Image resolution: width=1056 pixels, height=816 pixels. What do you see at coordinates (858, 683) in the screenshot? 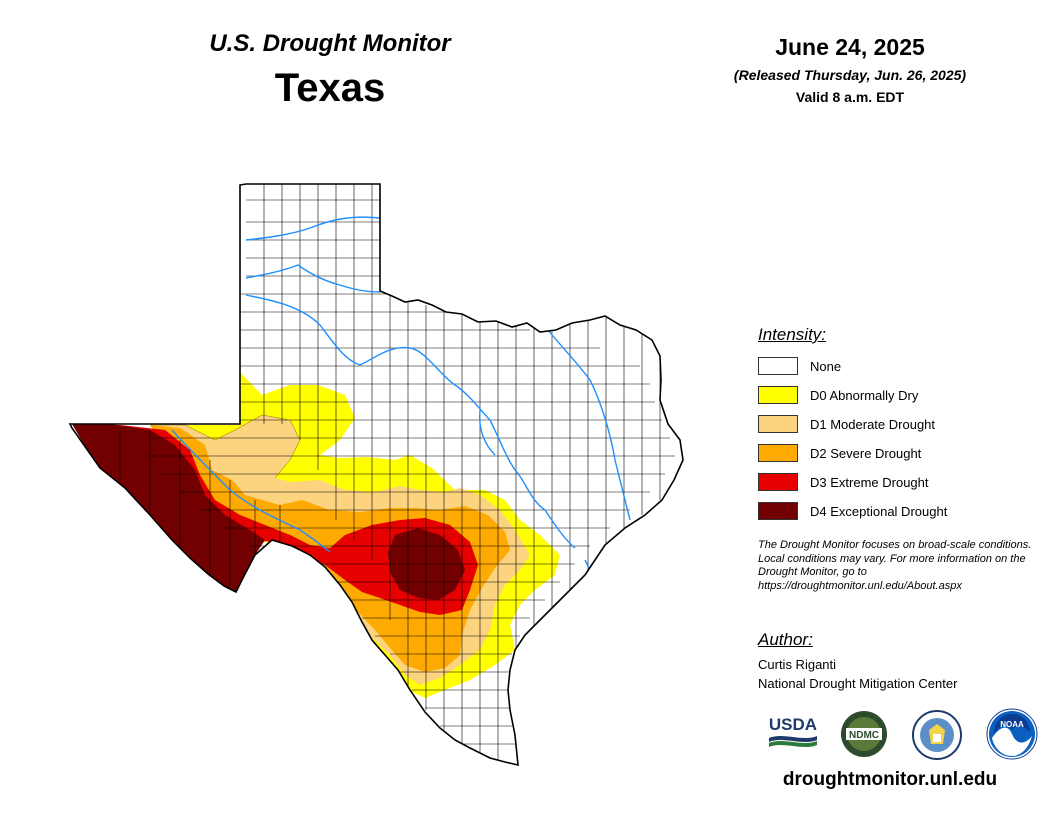
I see `author-organization: National Drought Mitigation Center` at bounding box center [858, 683].